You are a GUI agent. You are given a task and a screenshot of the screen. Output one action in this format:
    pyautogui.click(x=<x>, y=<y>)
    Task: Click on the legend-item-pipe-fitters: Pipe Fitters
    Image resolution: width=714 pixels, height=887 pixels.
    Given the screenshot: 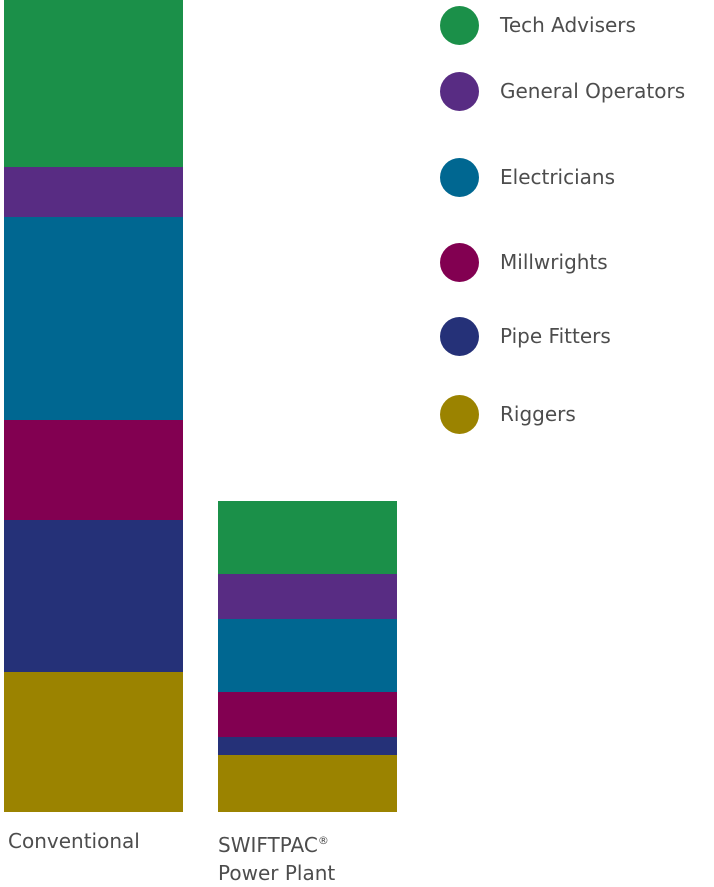 What is the action you would take?
    pyautogui.click(x=525, y=336)
    